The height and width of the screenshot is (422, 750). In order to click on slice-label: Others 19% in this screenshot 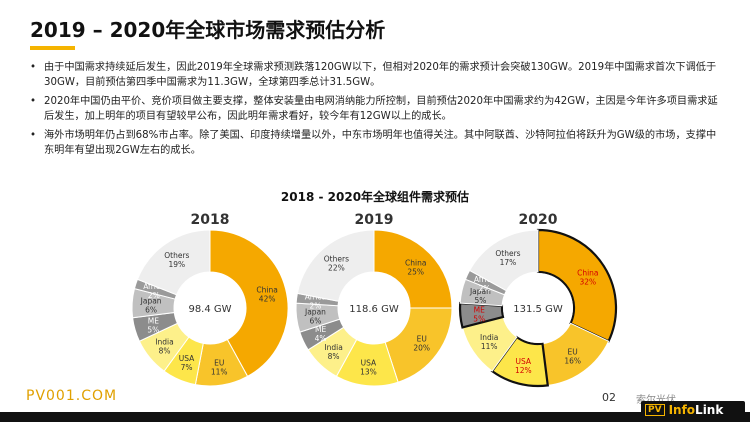, I will do `click(176, 260)`.